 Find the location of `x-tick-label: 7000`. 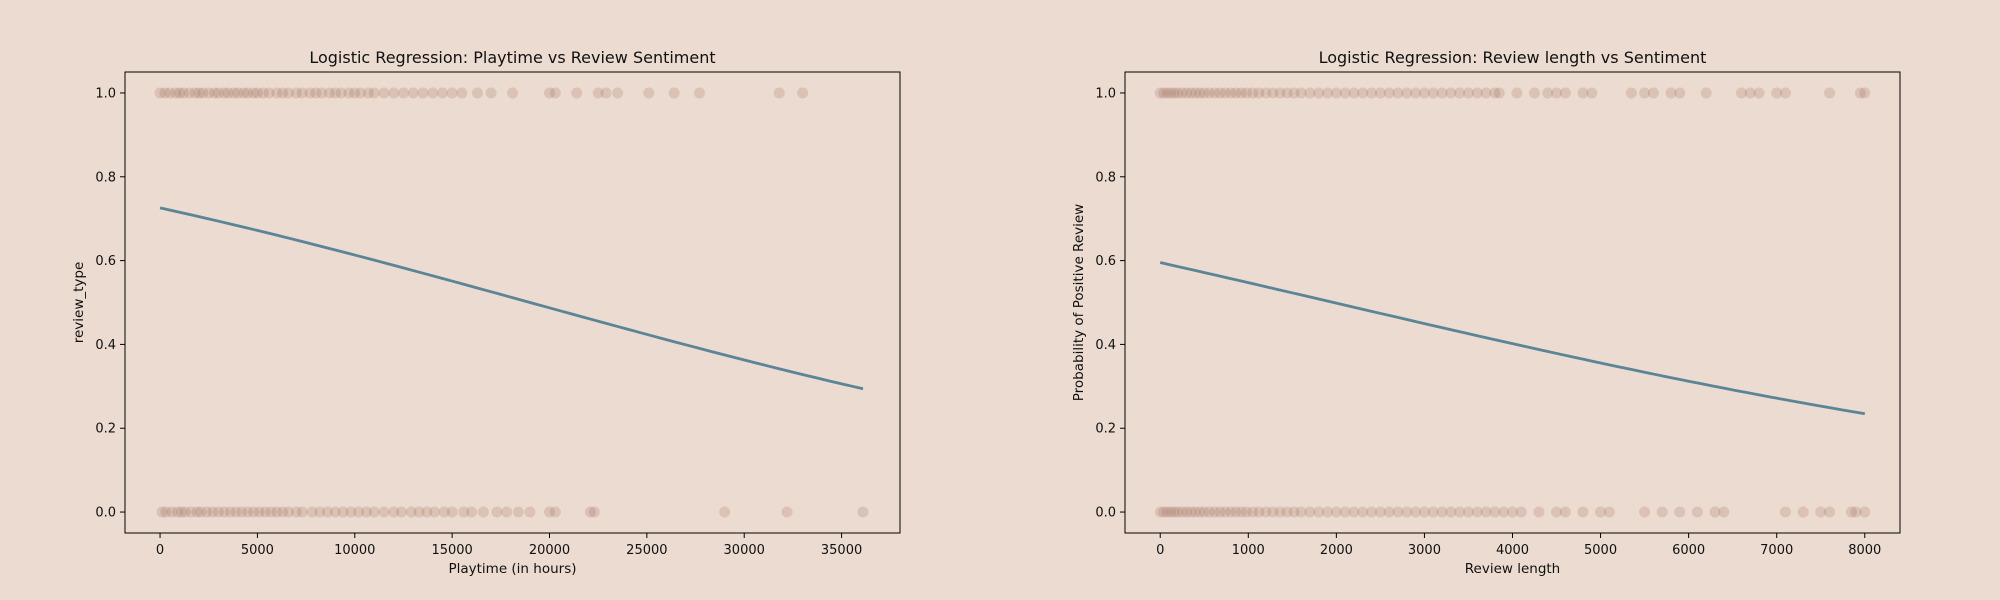

x-tick-label: 7000 is located at coordinates (1776, 550).